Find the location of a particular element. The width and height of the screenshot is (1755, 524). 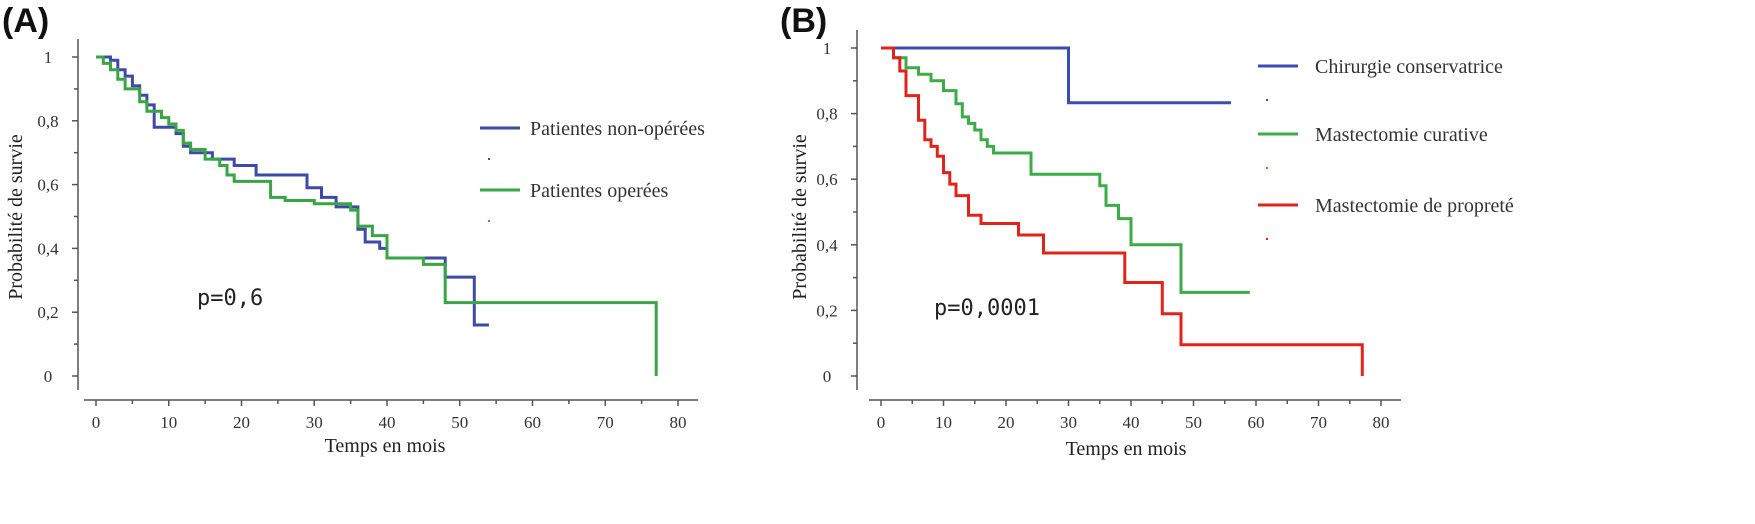

legend-label: Patientes non-opérées is located at coordinates (617, 129).